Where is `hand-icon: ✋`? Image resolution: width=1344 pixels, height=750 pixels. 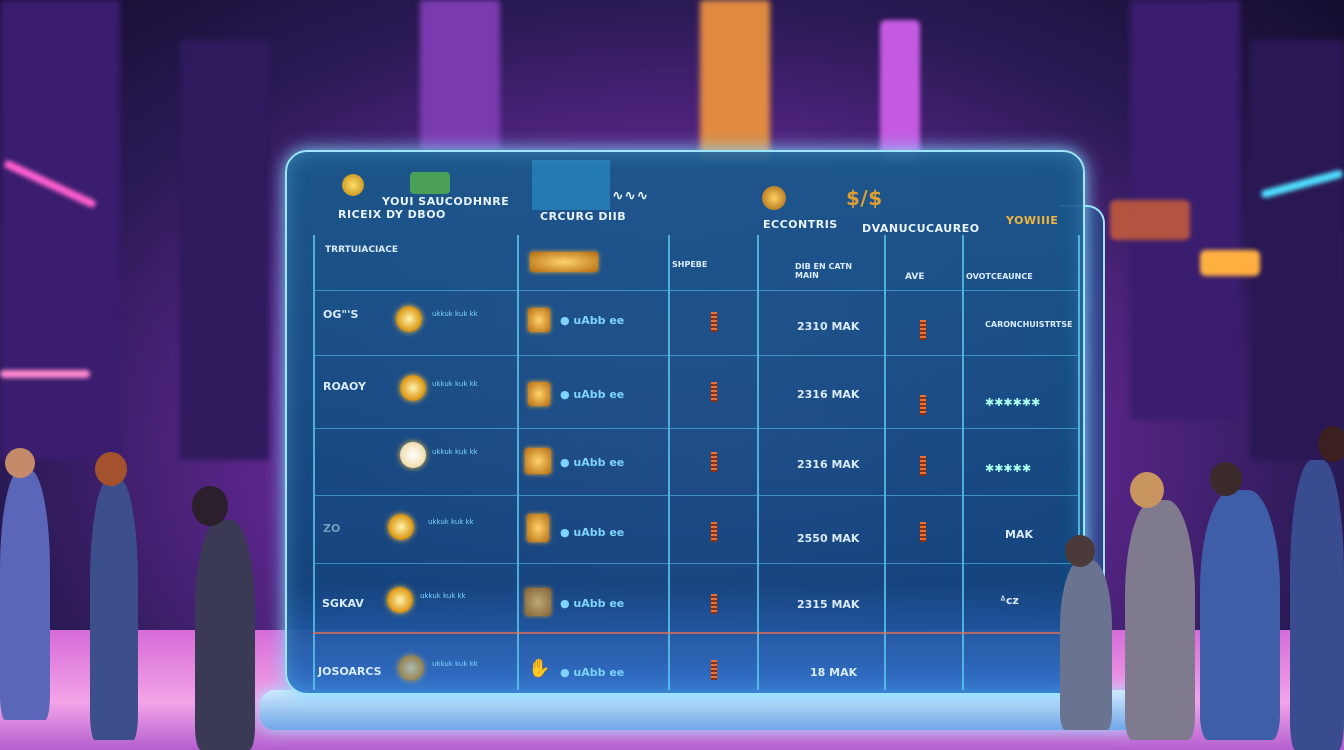
hand-icon: ✋ is located at coordinates (539, 668).